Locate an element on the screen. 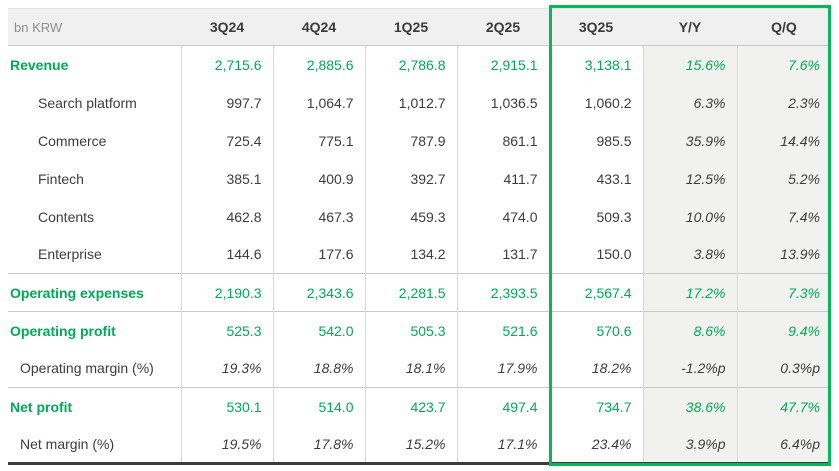 This screenshot has height=471, width=839. row-label: Revenue is located at coordinates (94, 64).